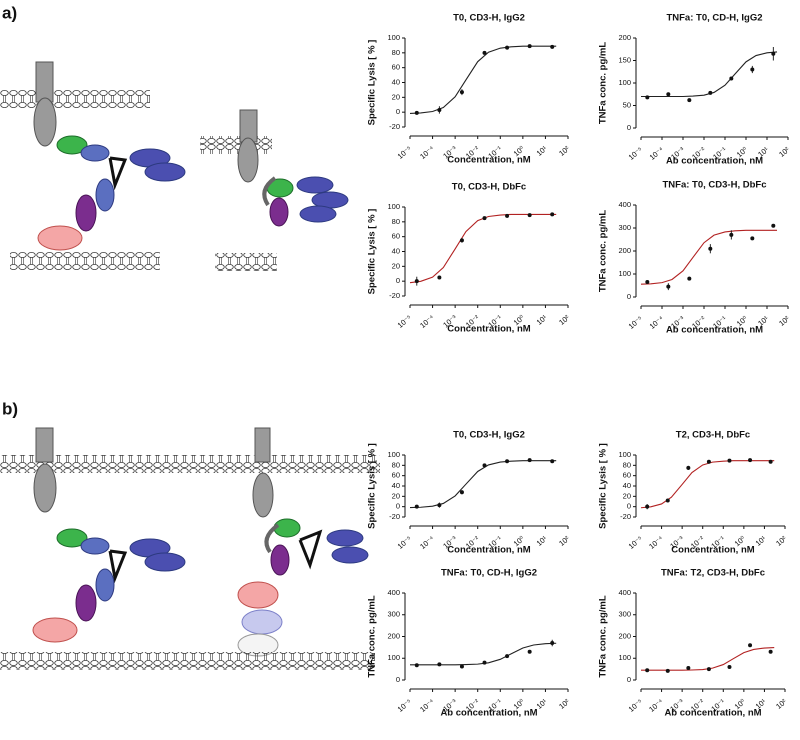  What do you see at coordinates (489, 187) in the screenshot?
I see `chart-title: T0, CD3-H, DbFc` at bounding box center [489, 187].